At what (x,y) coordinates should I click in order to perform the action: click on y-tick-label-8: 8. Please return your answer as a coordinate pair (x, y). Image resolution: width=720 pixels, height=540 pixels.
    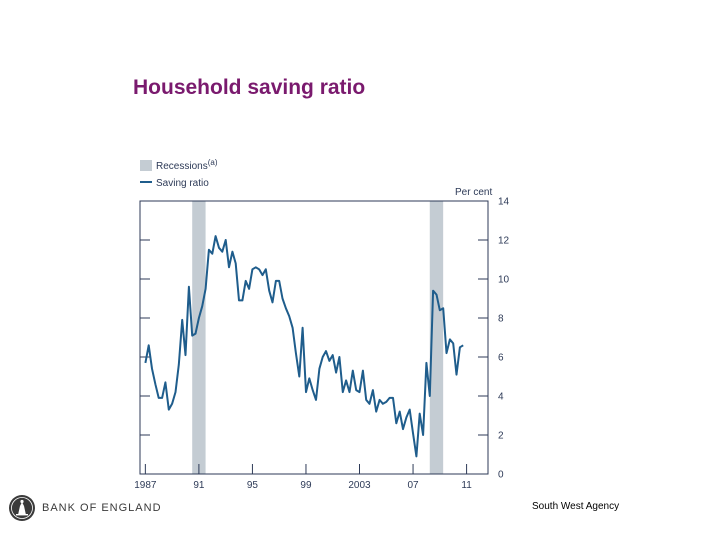
    Looking at the image, I should click on (501, 319).